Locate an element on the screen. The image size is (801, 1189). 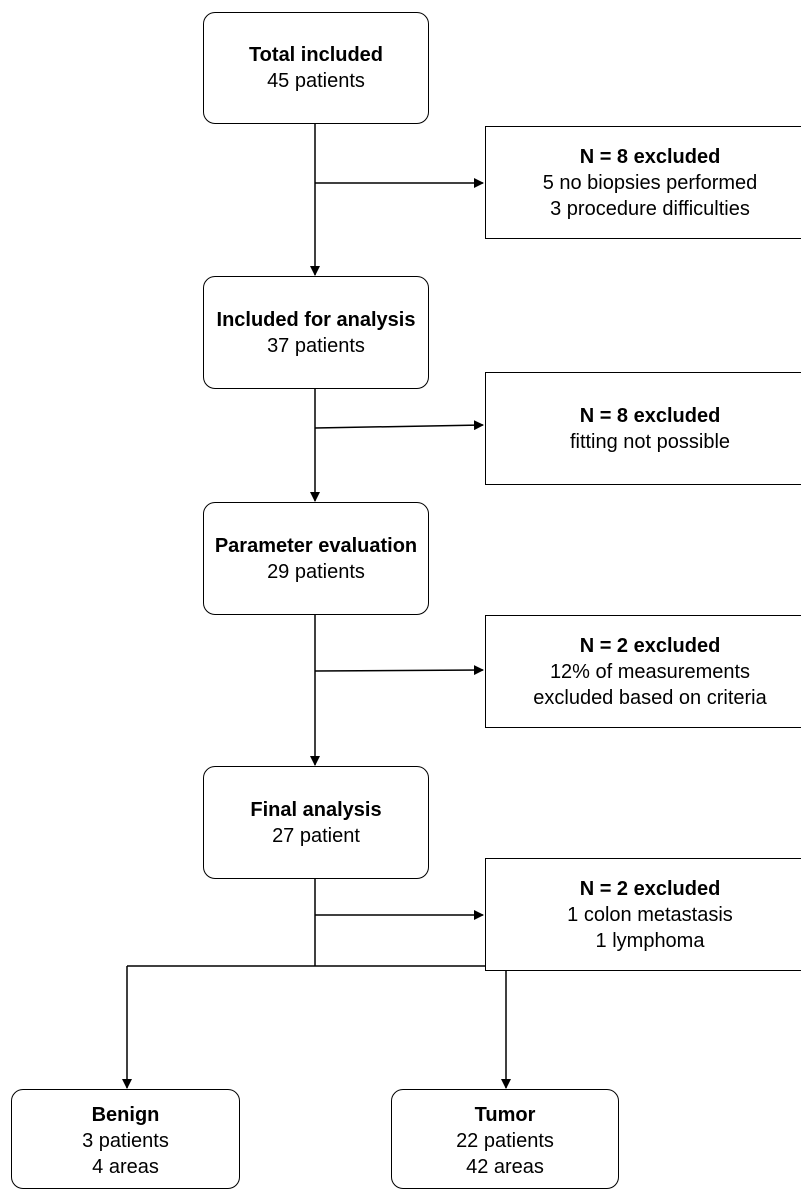
benign-box: Benign 3 patients 4 areas is located at coordinates (125, 1139).